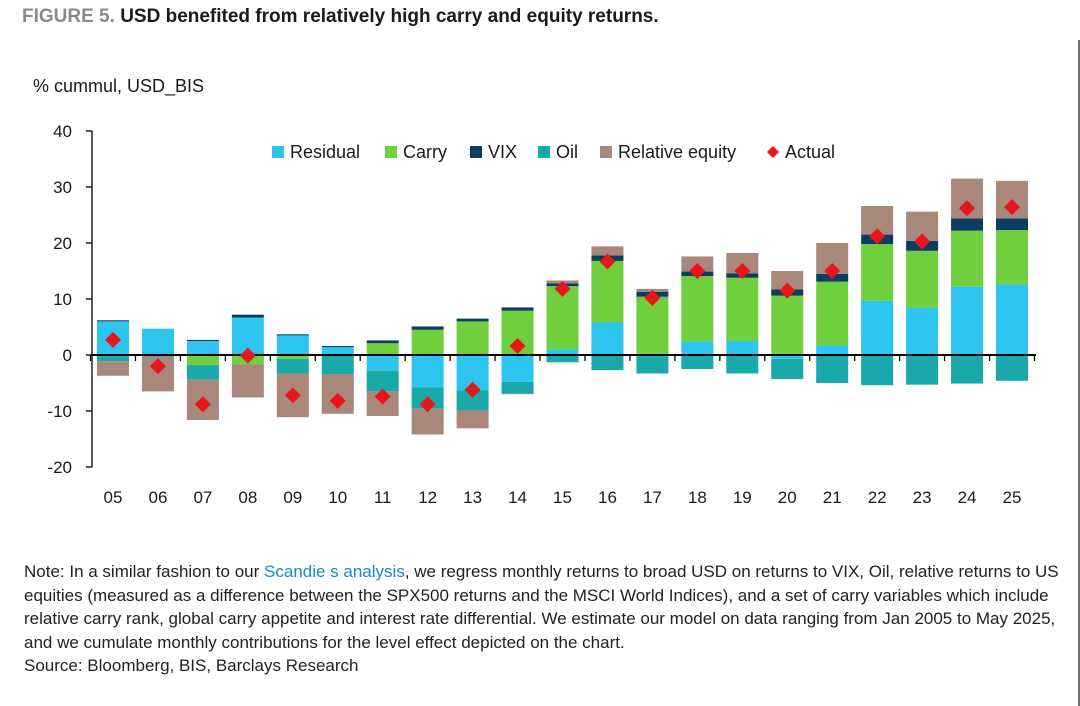  Describe the element at coordinates (922, 497) in the screenshot. I see `x-tick-label: 23` at that location.